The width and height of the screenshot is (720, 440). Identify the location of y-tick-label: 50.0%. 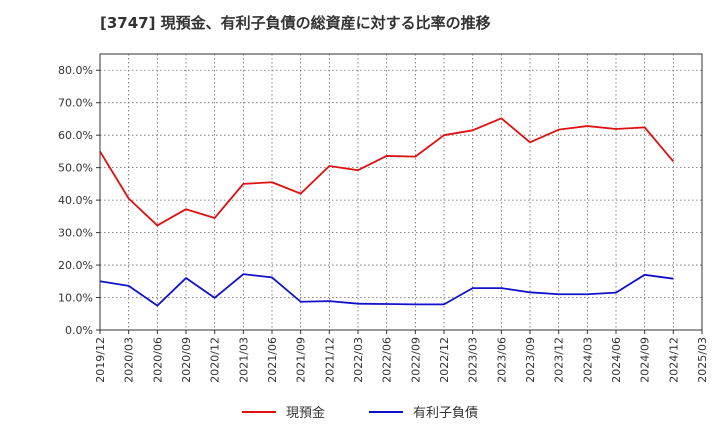
(75, 168).